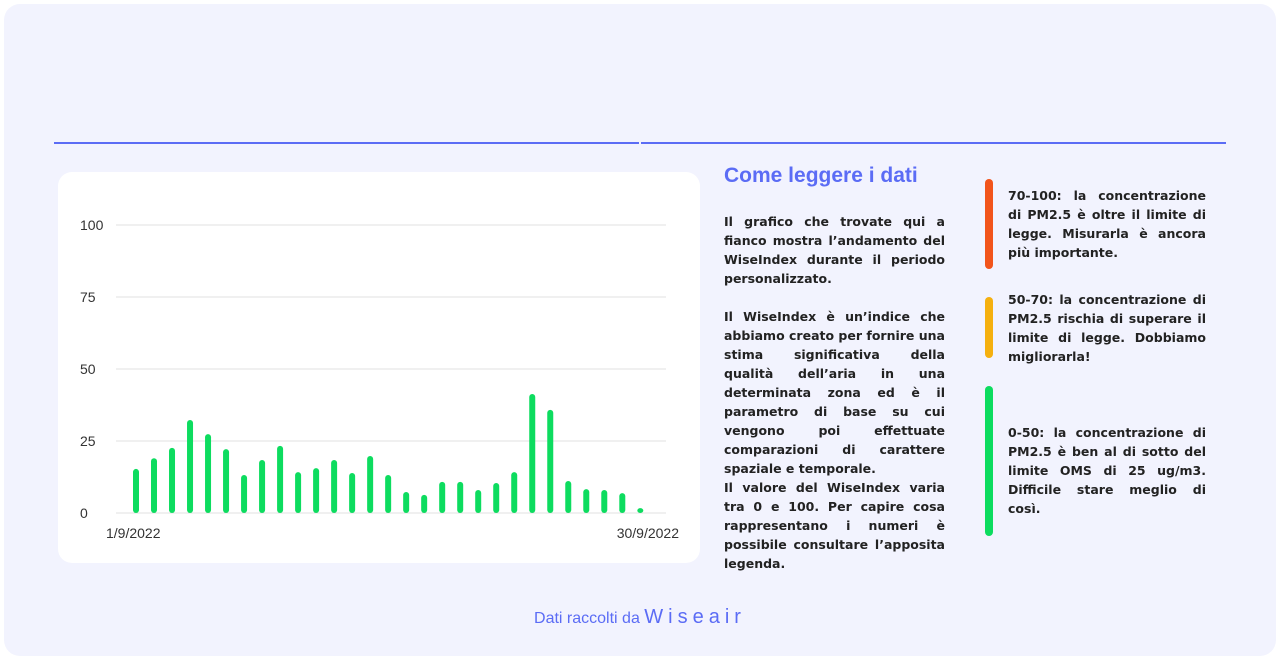 Image resolution: width=1280 pixels, height=660 pixels. I want to click on y-tick-label: 0, so click(84, 513).